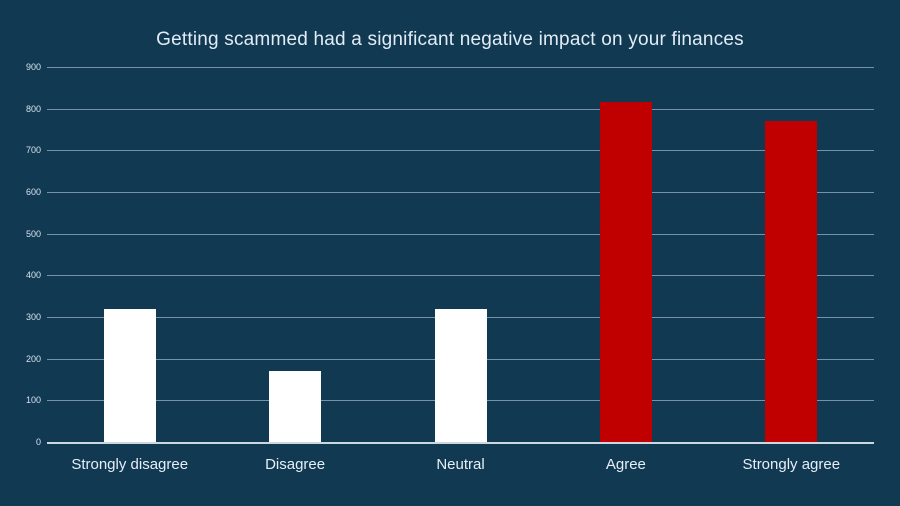 The width and height of the screenshot is (900, 506). Describe the element at coordinates (625, 464) in the screenshot. I see `x-axis-category-label: Agree` at that location.